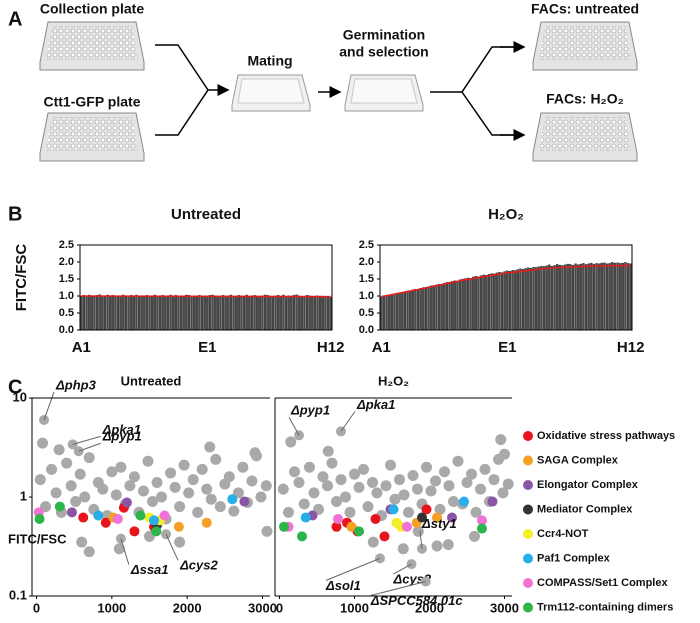  I want to click on legend-label: SAGA Complex, so click(578, 460).